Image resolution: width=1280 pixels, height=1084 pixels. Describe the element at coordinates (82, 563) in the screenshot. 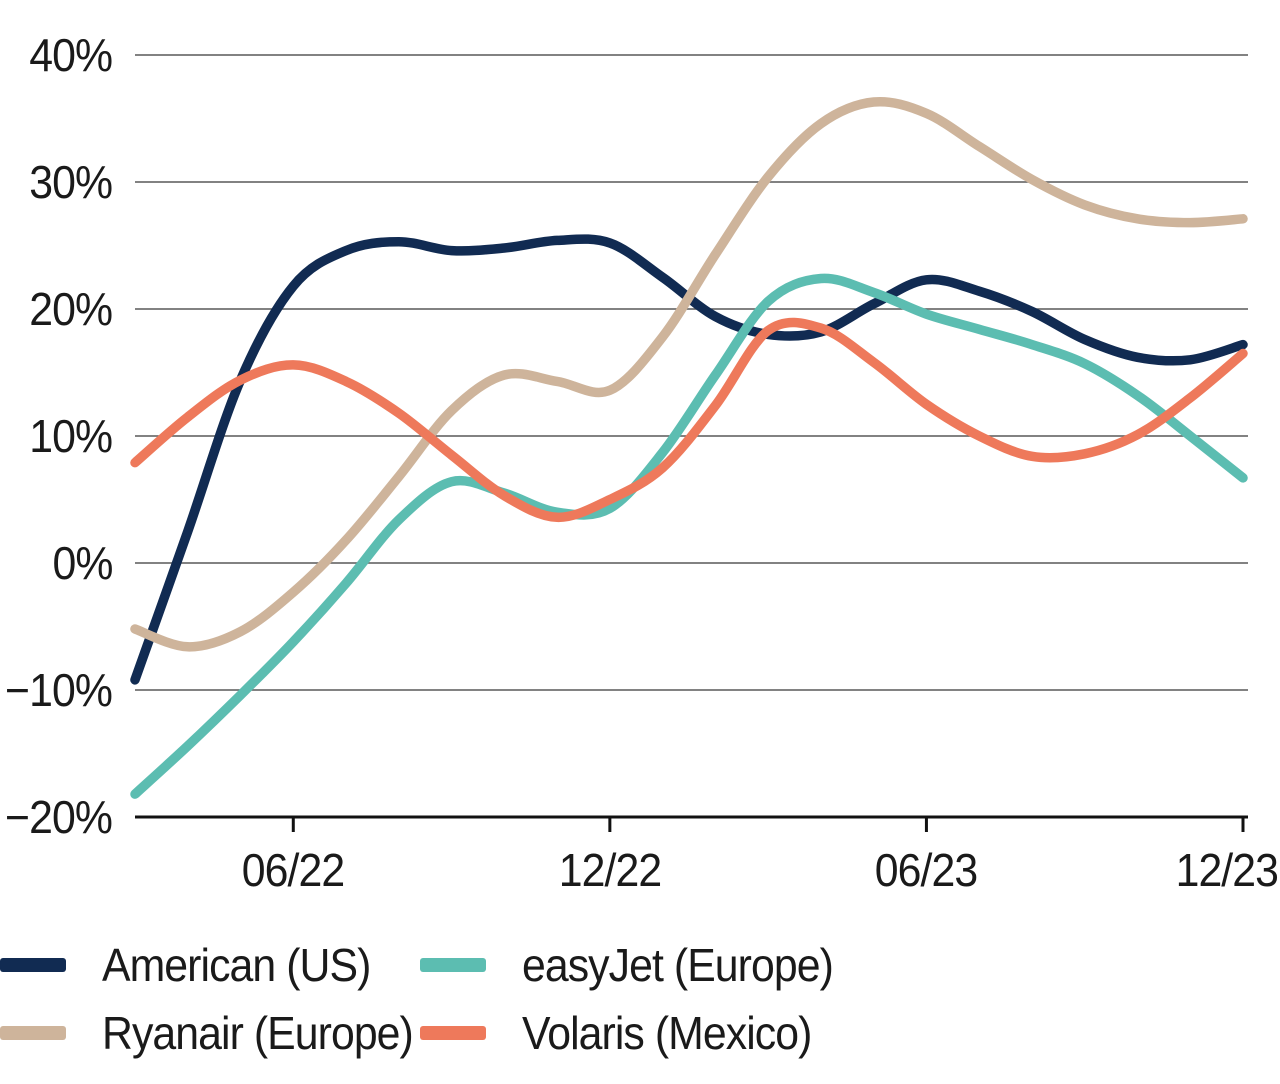

I see `y-axis-label-0: 0%` at that location.